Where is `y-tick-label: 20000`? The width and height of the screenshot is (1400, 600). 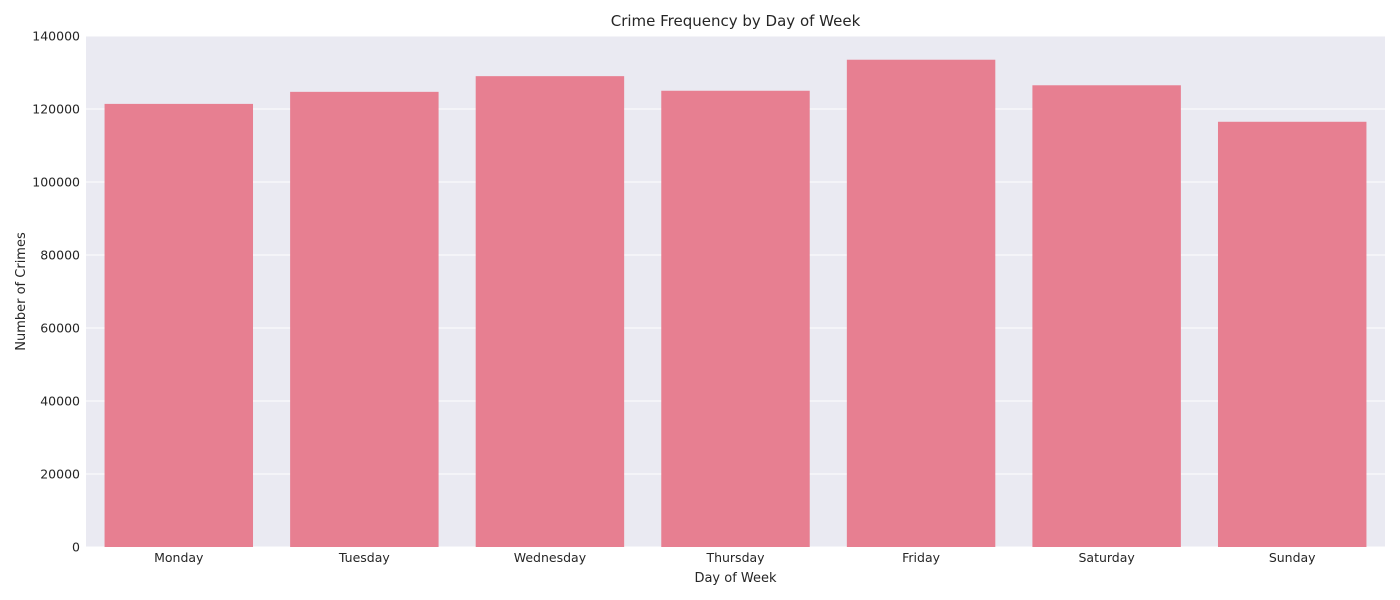 y-tick-label: 20000 is located at coordinates (60, 474).